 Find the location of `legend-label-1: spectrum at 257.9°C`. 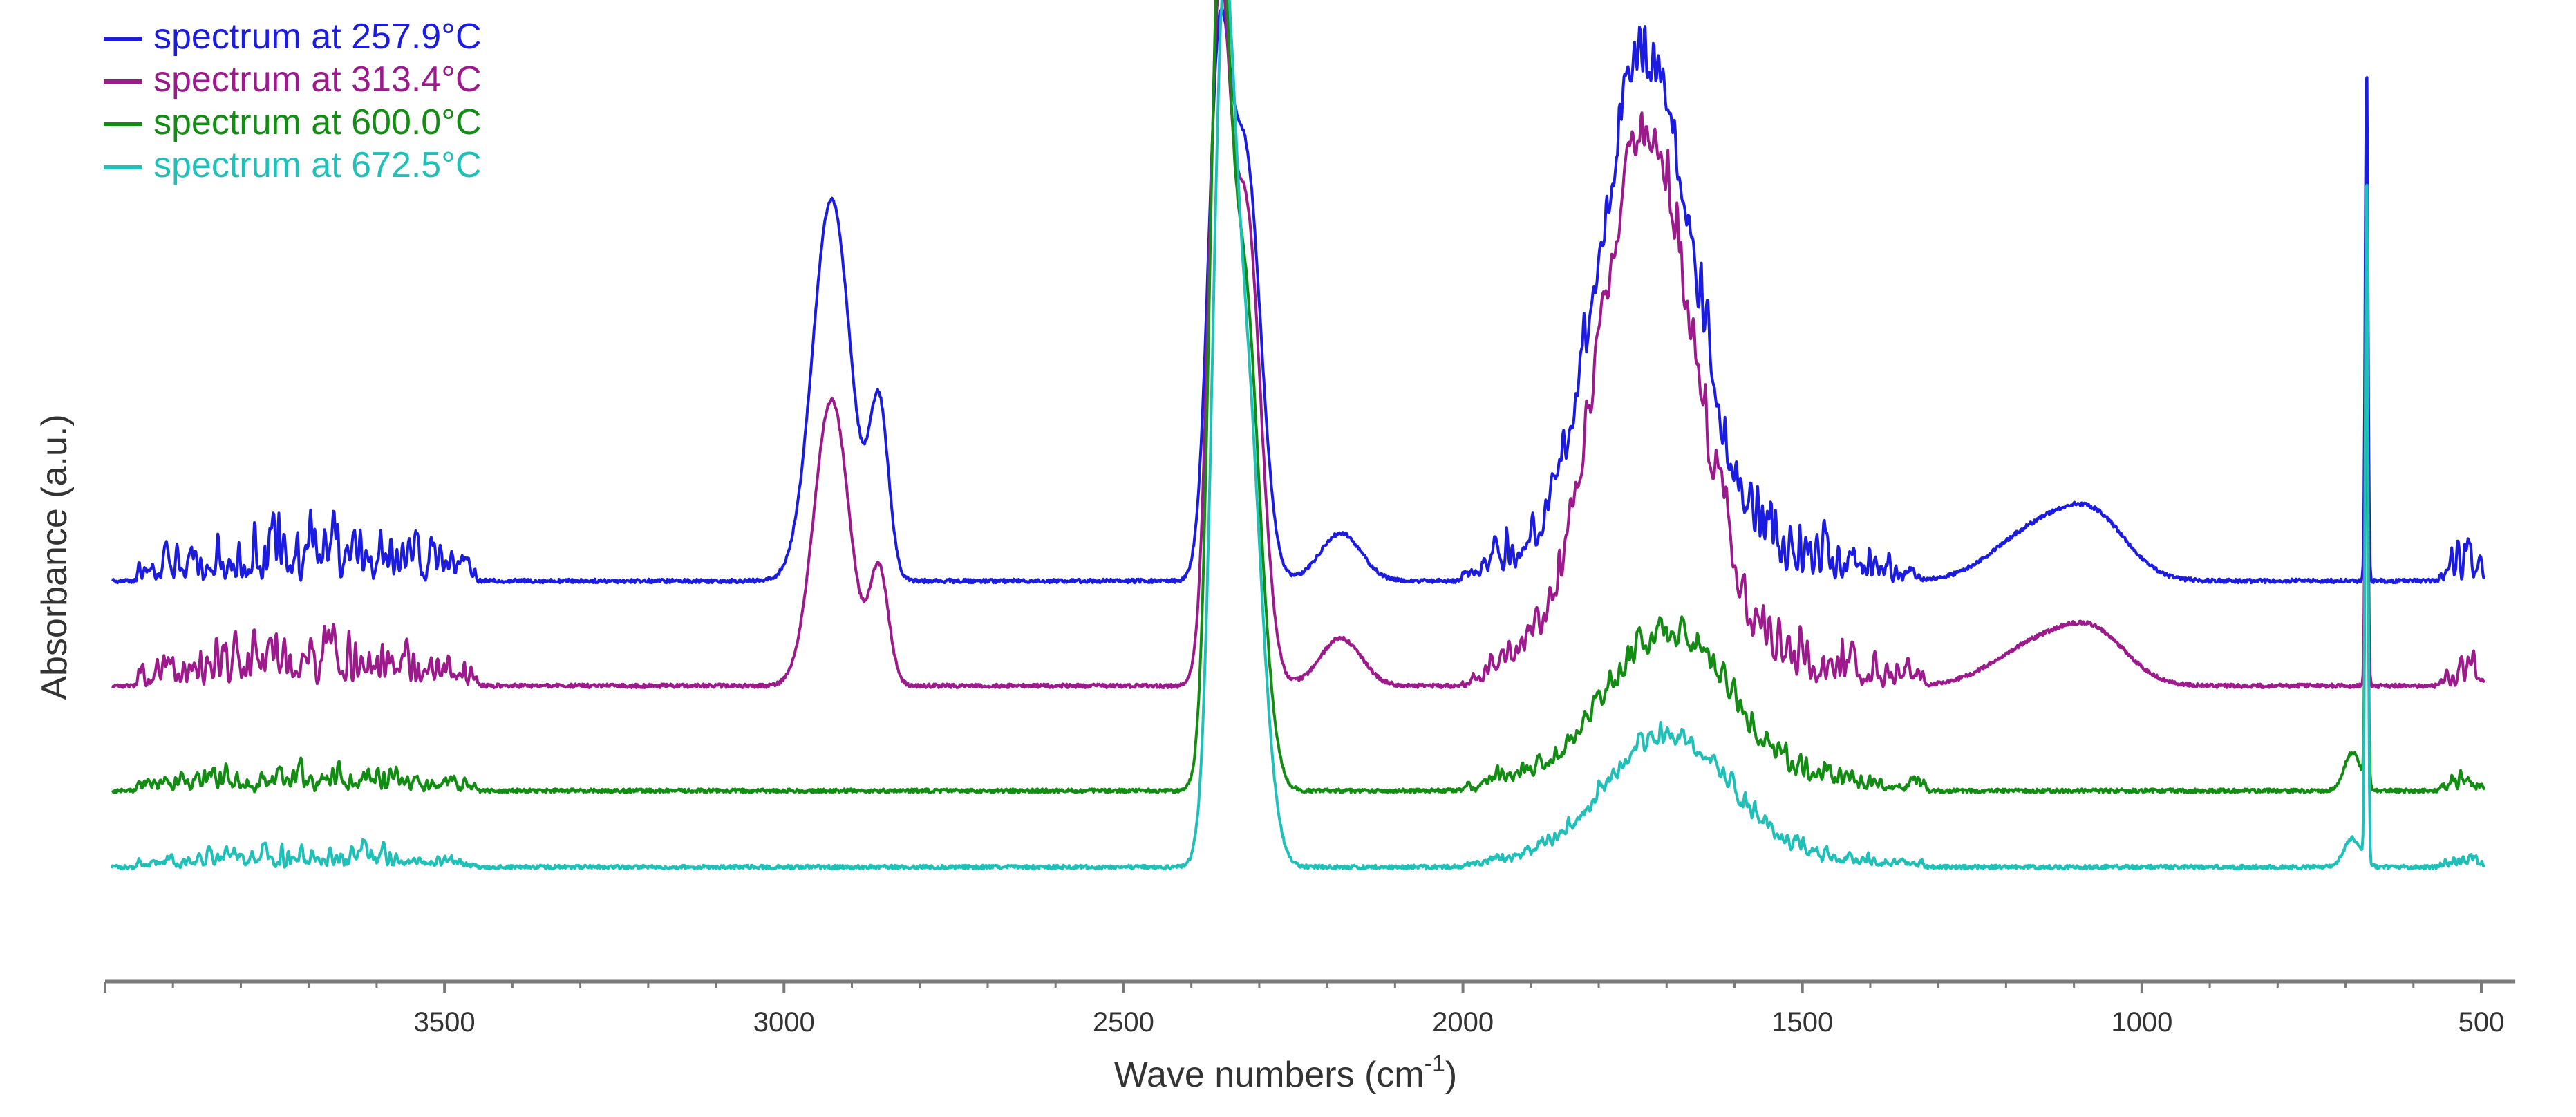

legend-label-1: spectrum at 257.9°C is located at coordinates (317, 37).